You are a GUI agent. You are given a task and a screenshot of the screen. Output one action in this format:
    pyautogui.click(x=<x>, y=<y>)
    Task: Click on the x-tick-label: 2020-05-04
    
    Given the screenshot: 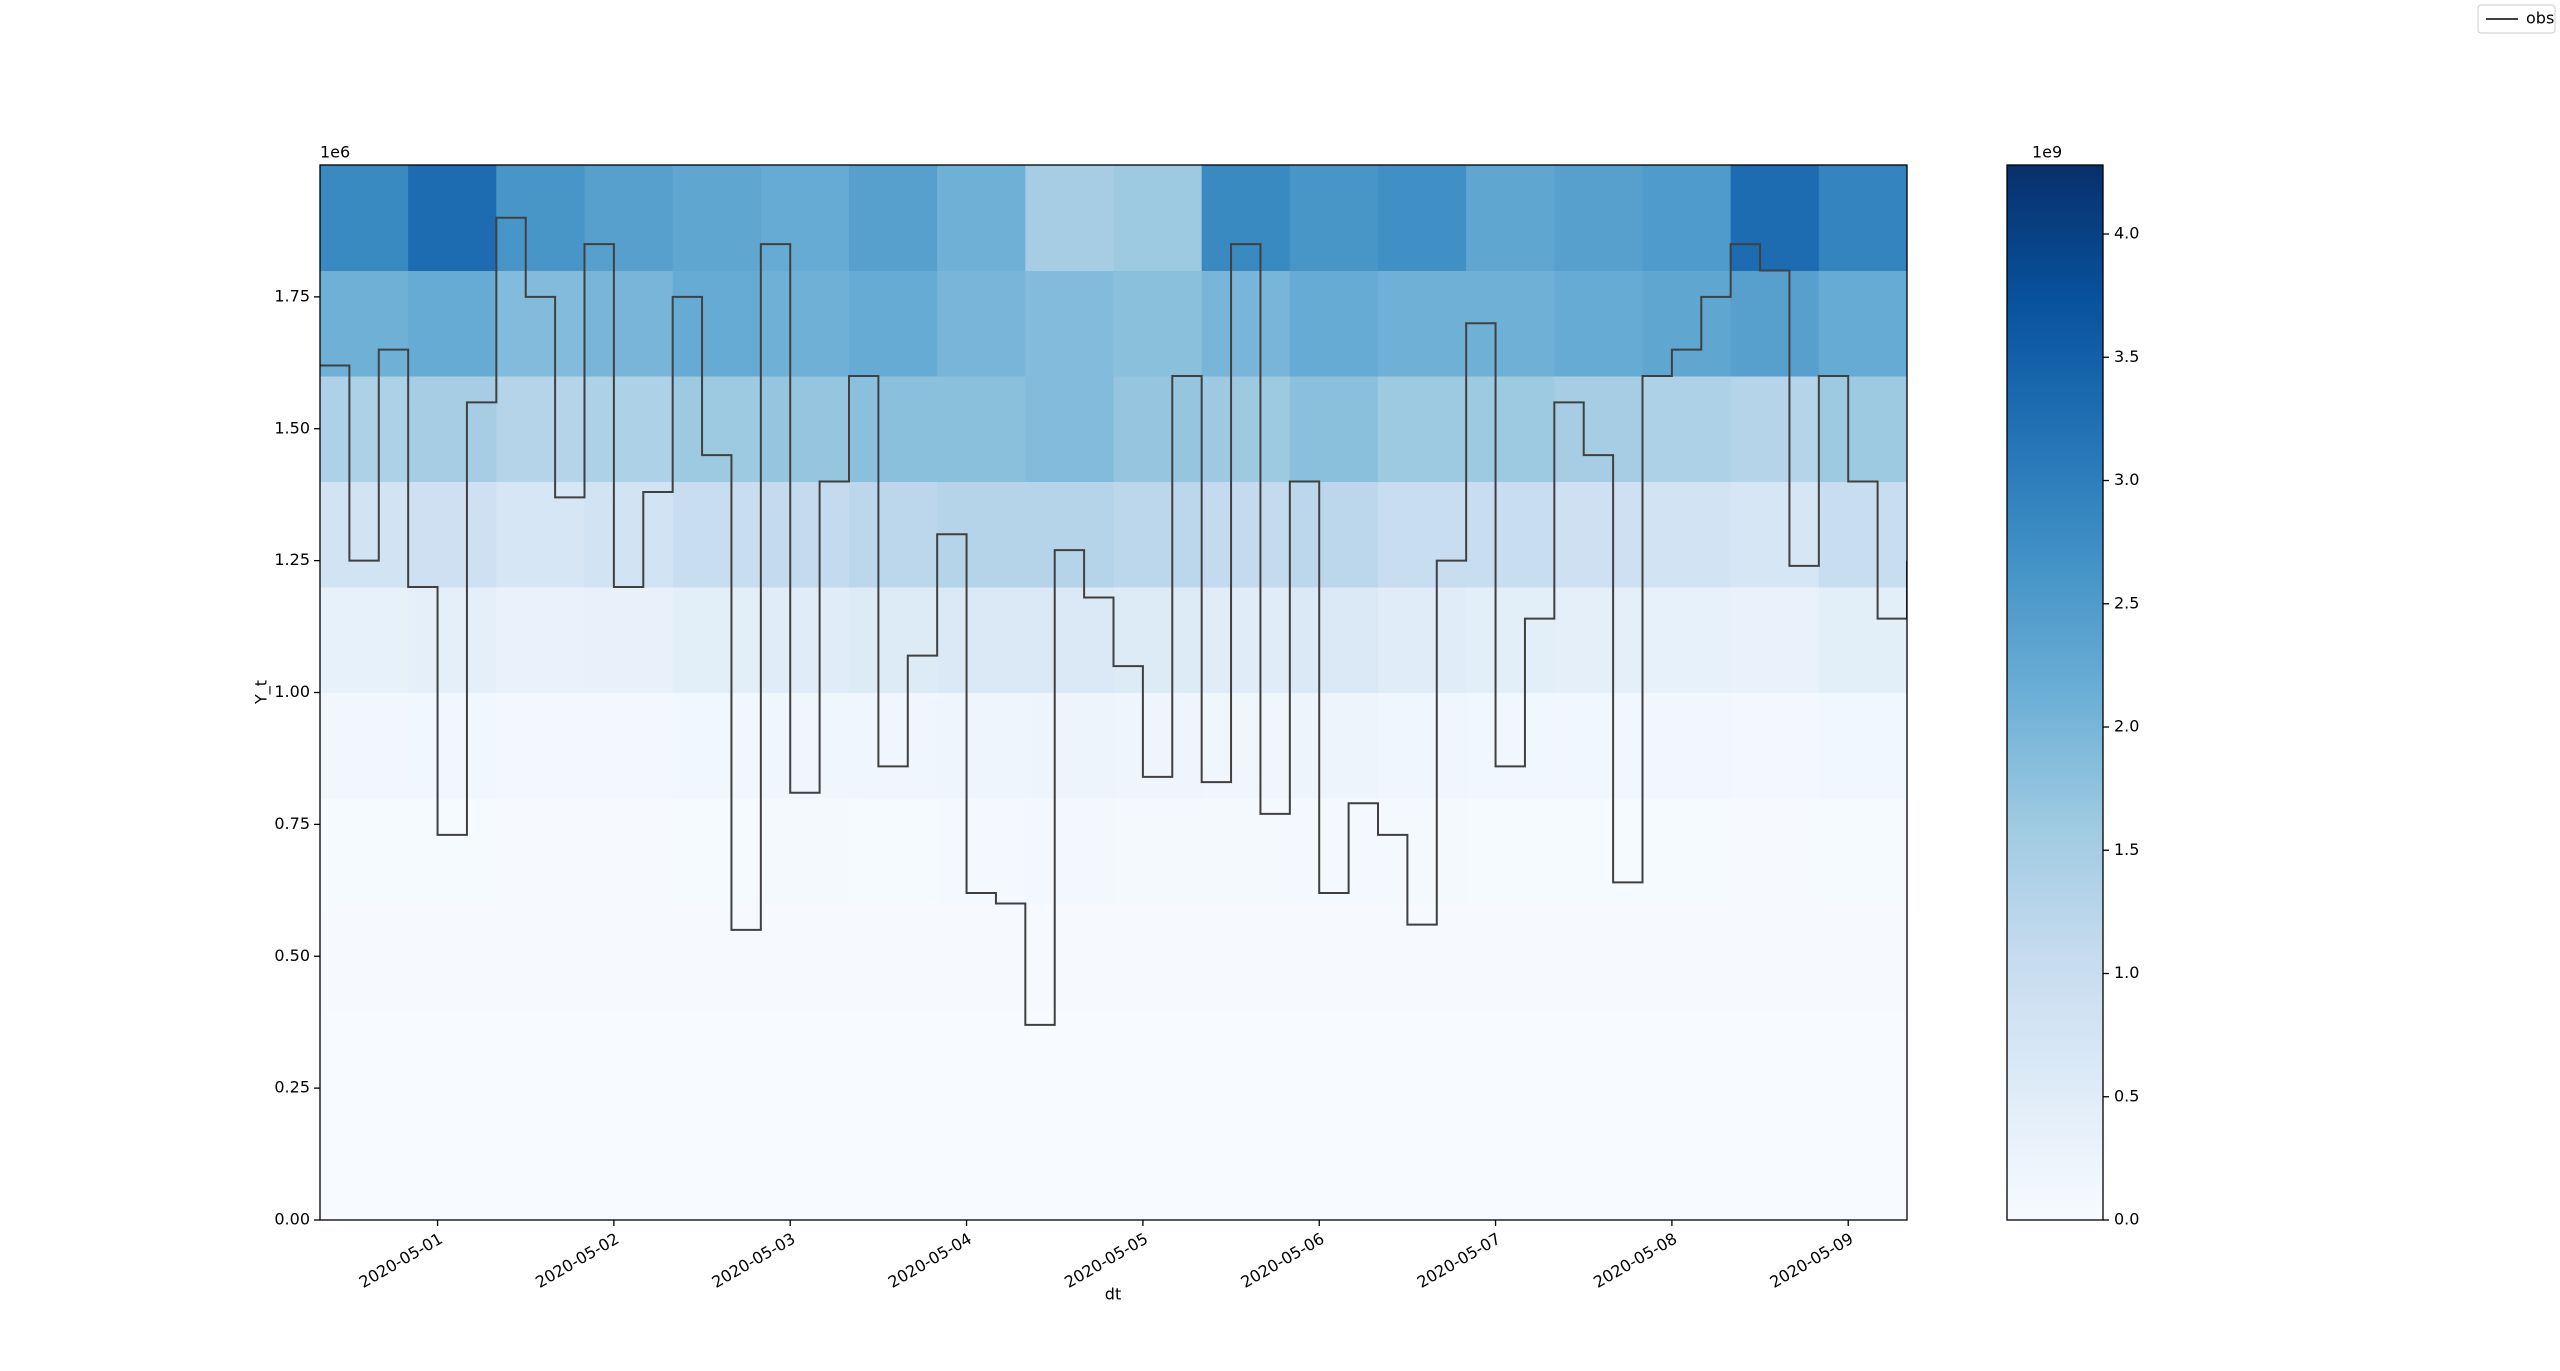 What is the action you would take?
    pyautogui.click(x=930, y=1260)
    